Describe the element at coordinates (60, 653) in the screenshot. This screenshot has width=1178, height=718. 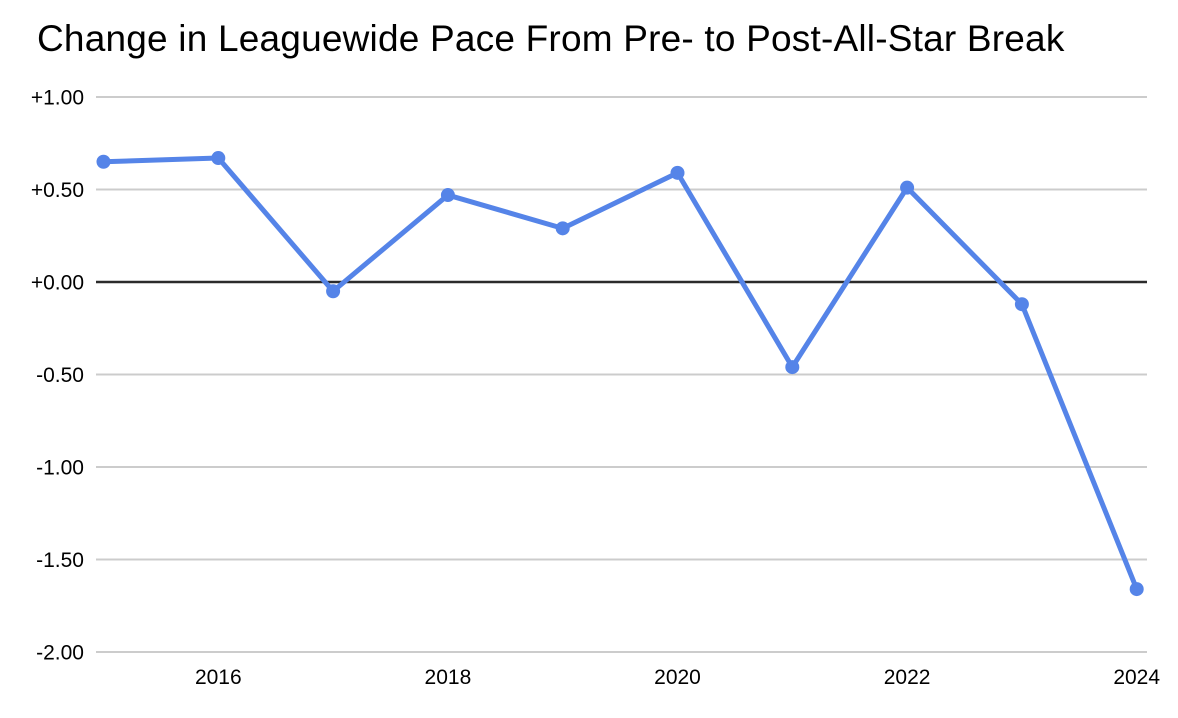
I see `y-tick-label: -2.00` at that location.